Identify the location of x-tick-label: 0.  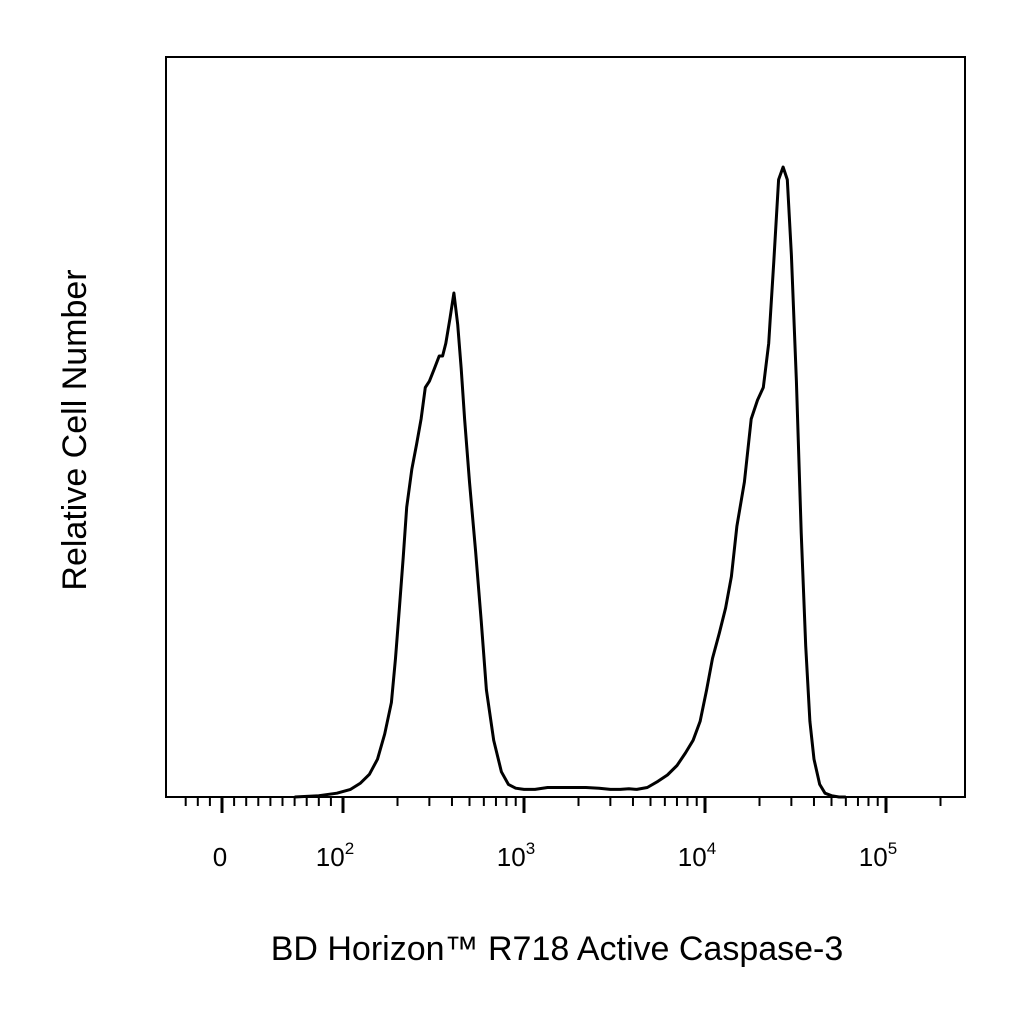
(220, 857).